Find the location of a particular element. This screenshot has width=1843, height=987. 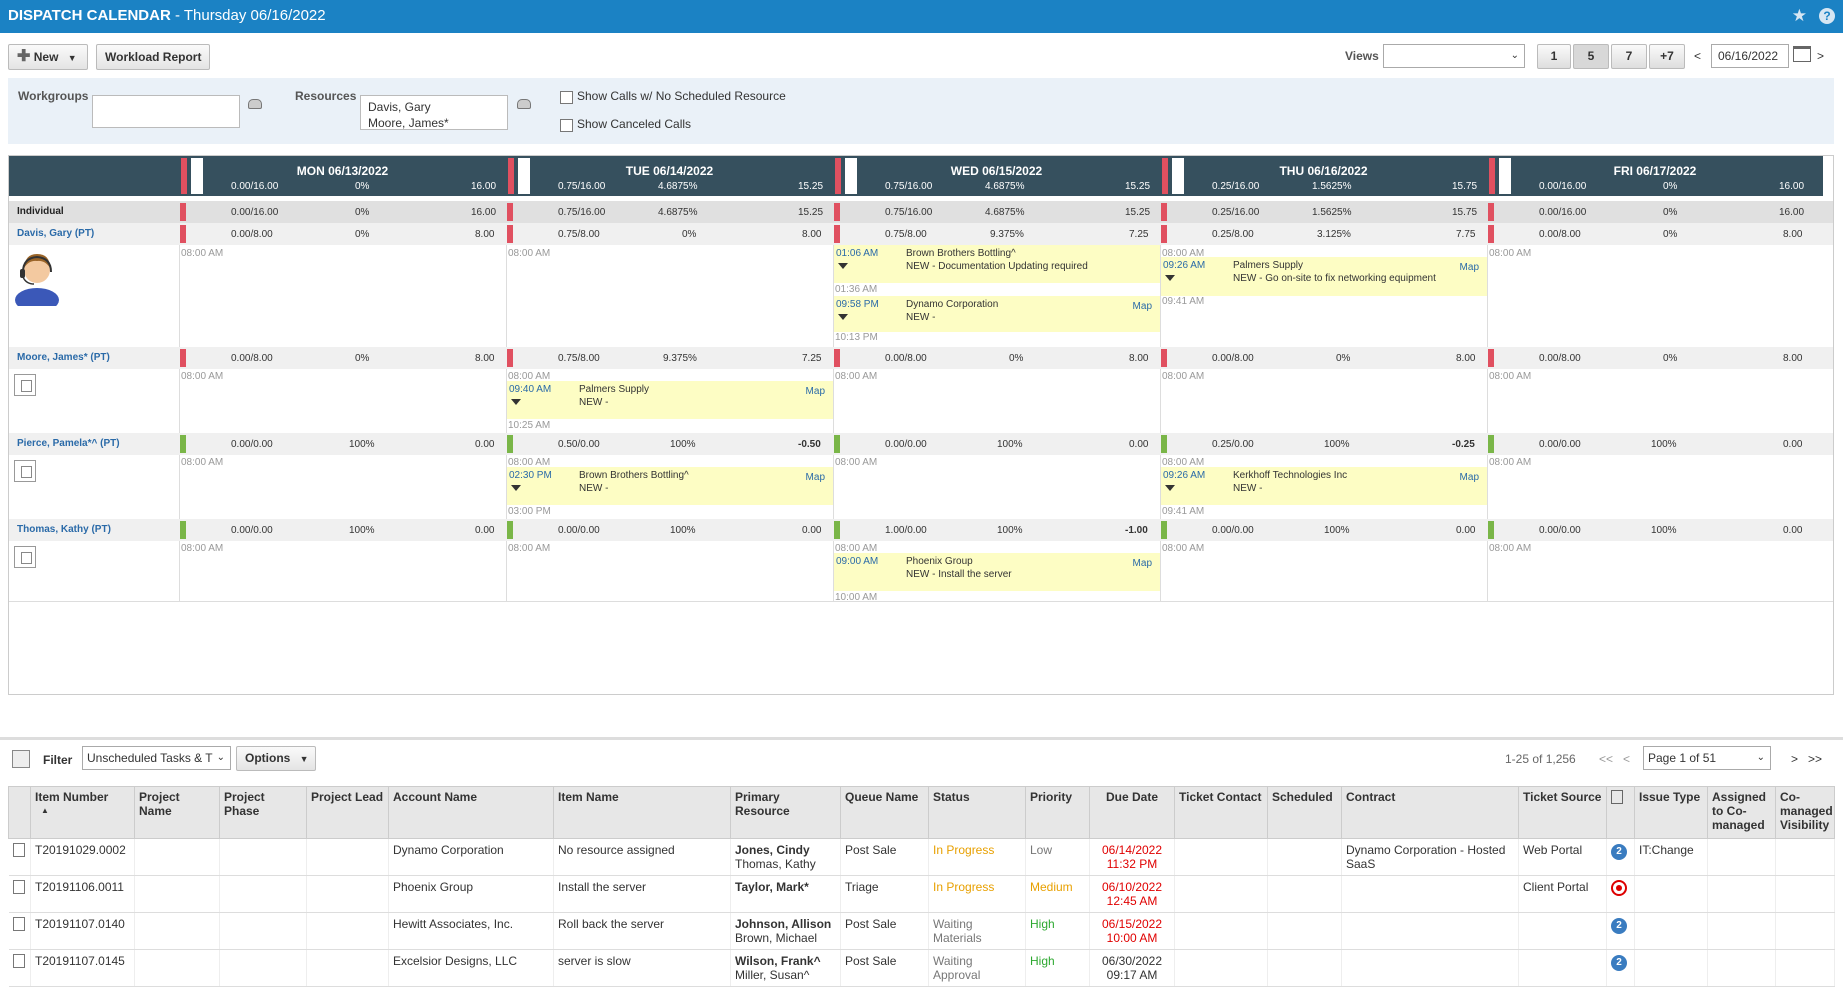

record-count: 1-25 of 1,256 is located at coordinates (1540, 759).